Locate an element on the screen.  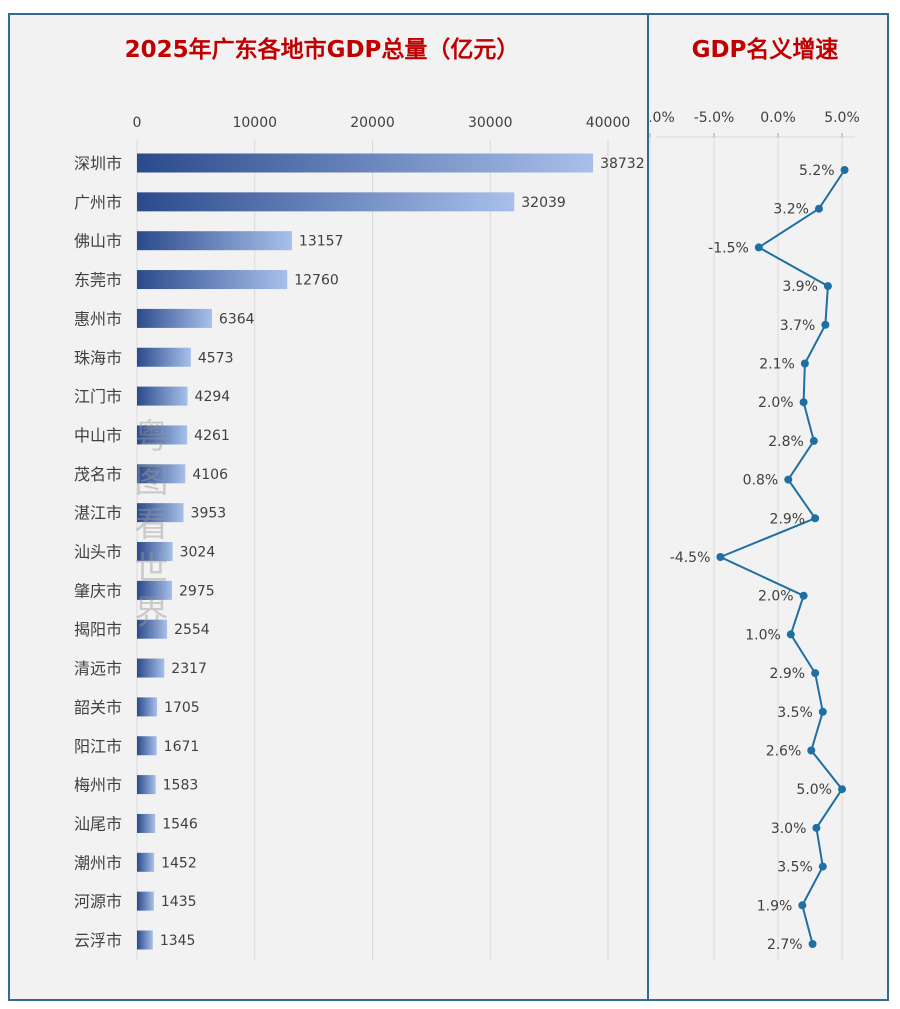
growth-data-label: 3.7% is located at coordinates (798, 326).